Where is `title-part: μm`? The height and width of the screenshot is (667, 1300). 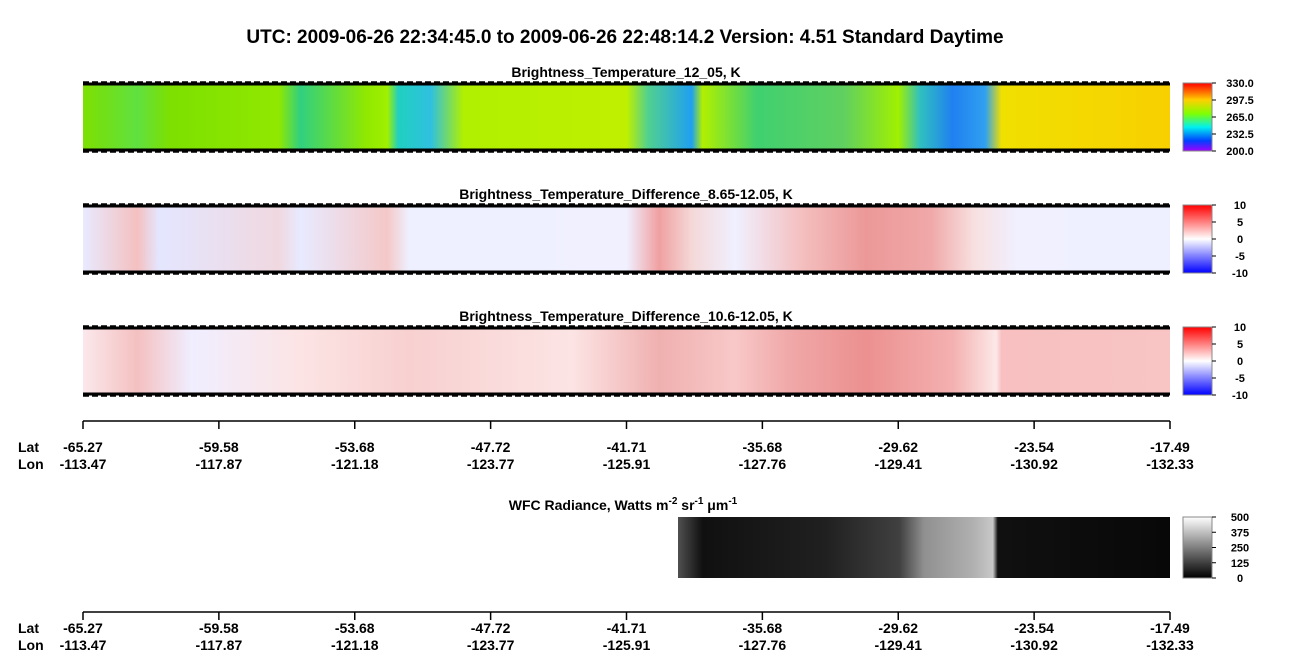
title-part: μm is located at coordinates (715, 505).